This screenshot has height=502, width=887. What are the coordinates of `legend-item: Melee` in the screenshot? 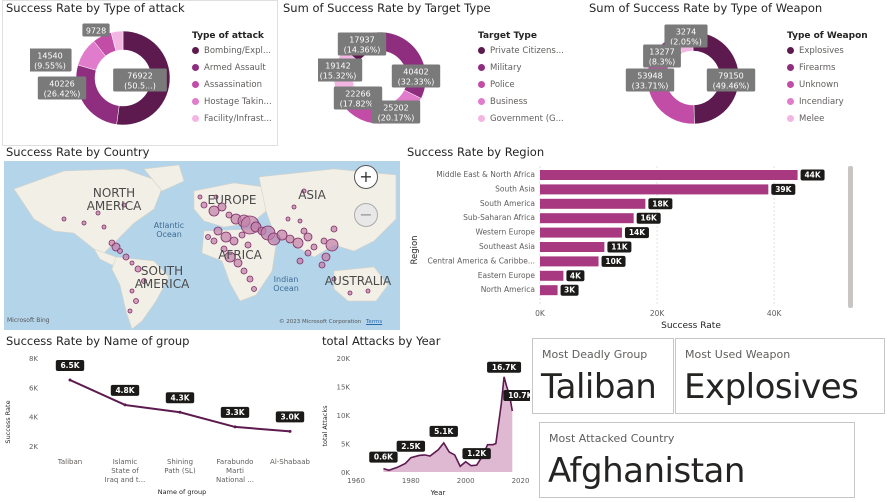 It's located at (815, 118).